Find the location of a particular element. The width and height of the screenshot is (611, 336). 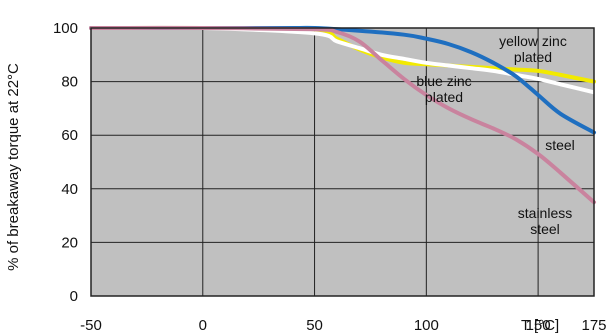

series-label-stainless-steel: stainless steel is located at coordinates (545, 221).